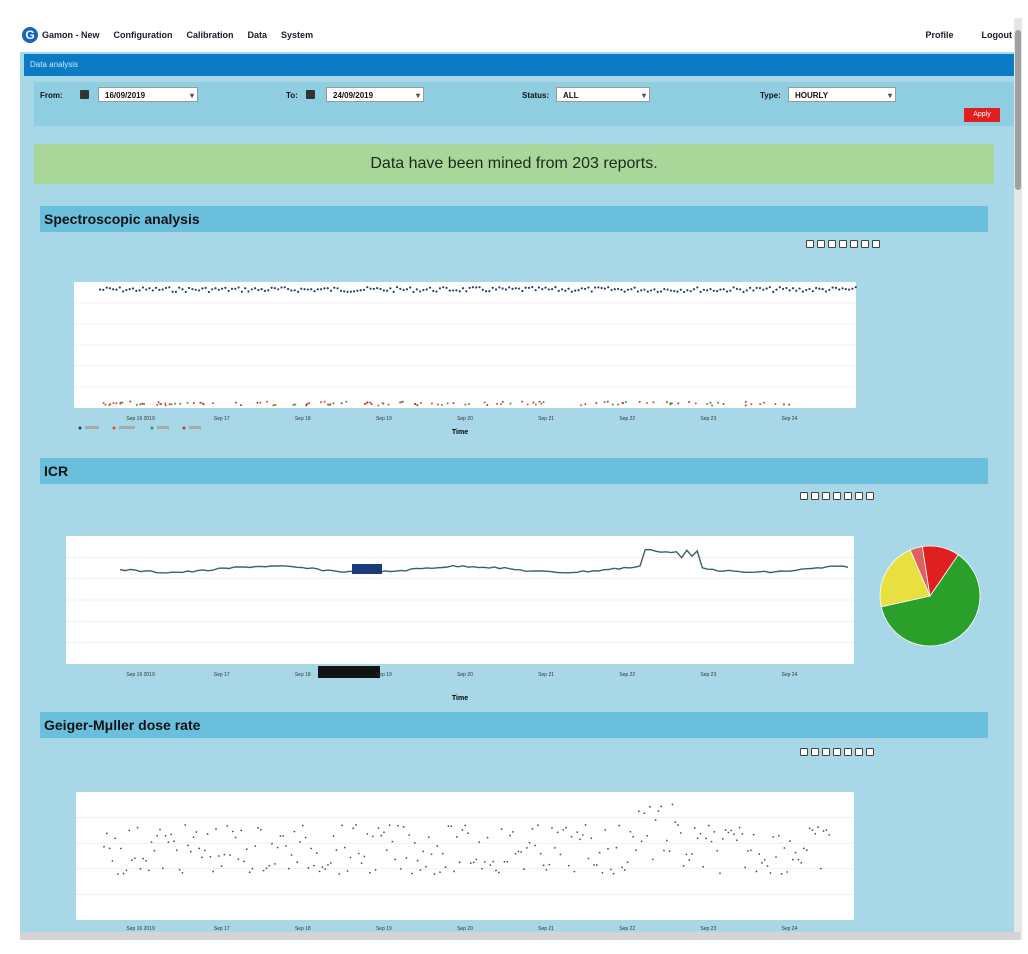  I want to click on nav-item-data: Data, so click(257, 35).